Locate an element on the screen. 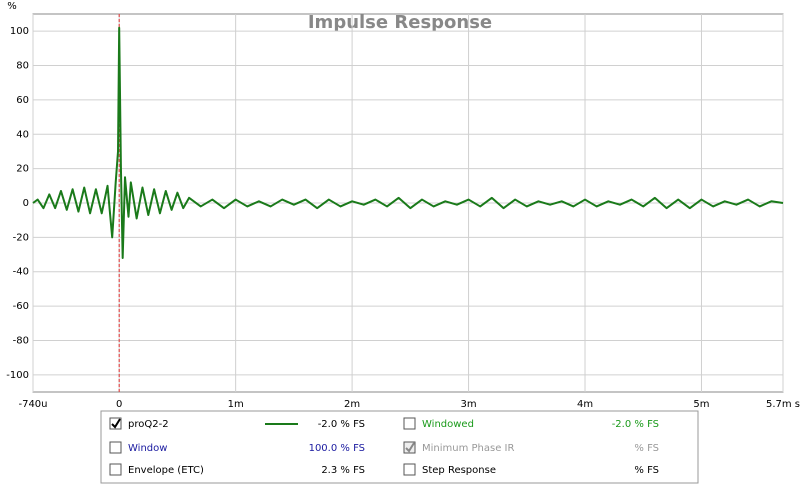 This screenshot has height=485, width=800. x-tick-label: -740u is located at coordinates (32, 404).